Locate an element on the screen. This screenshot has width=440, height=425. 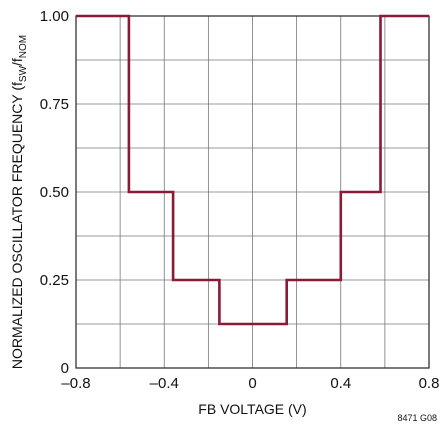
y-tick-labels: 0 0.25 0.50 0.75 1.00 is located at coordinates (54, 192).